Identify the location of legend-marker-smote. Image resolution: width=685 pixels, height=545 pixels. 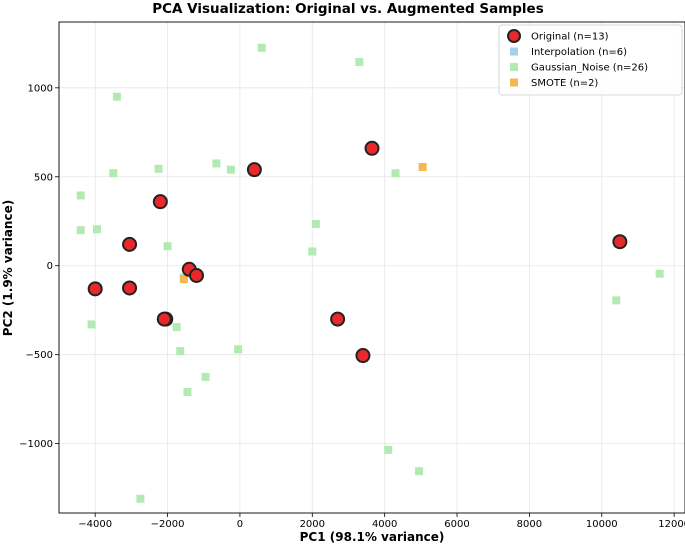
(514, 82).